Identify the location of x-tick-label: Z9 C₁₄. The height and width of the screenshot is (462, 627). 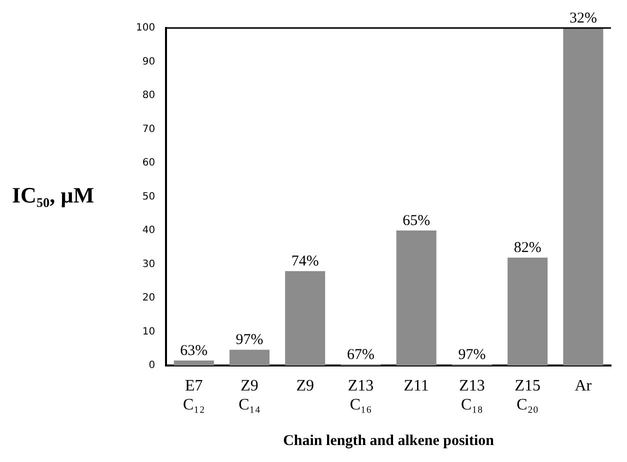
(249, 395).